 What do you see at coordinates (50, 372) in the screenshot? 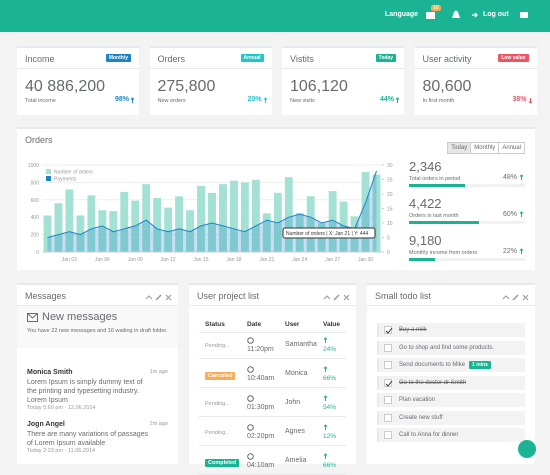
I see `message-name: Monica Smith` at bounding box center [50, 372].